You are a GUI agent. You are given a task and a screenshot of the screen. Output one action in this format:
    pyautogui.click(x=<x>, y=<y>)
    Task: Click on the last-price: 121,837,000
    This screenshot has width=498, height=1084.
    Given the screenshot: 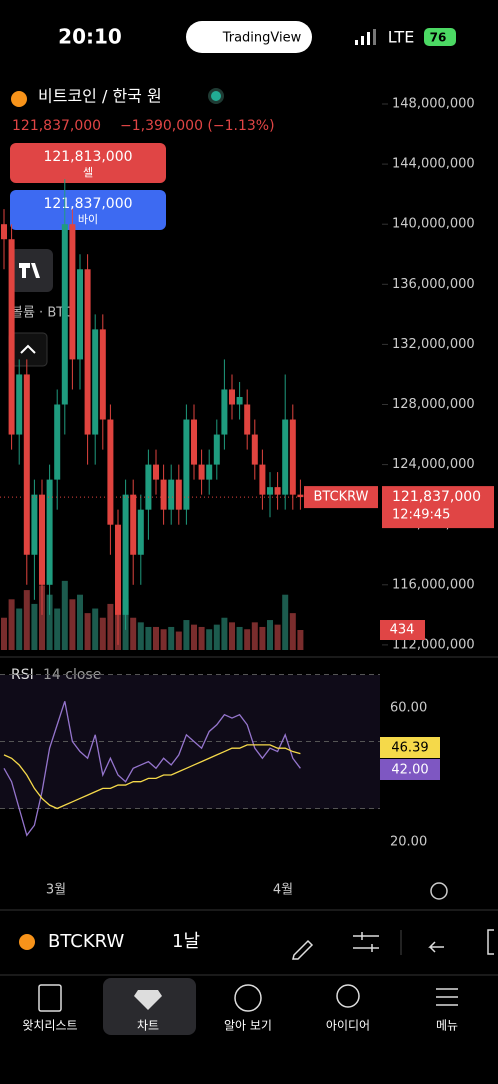 What is the action you would take?
    pyautogui.click(x=56, y=126)
    